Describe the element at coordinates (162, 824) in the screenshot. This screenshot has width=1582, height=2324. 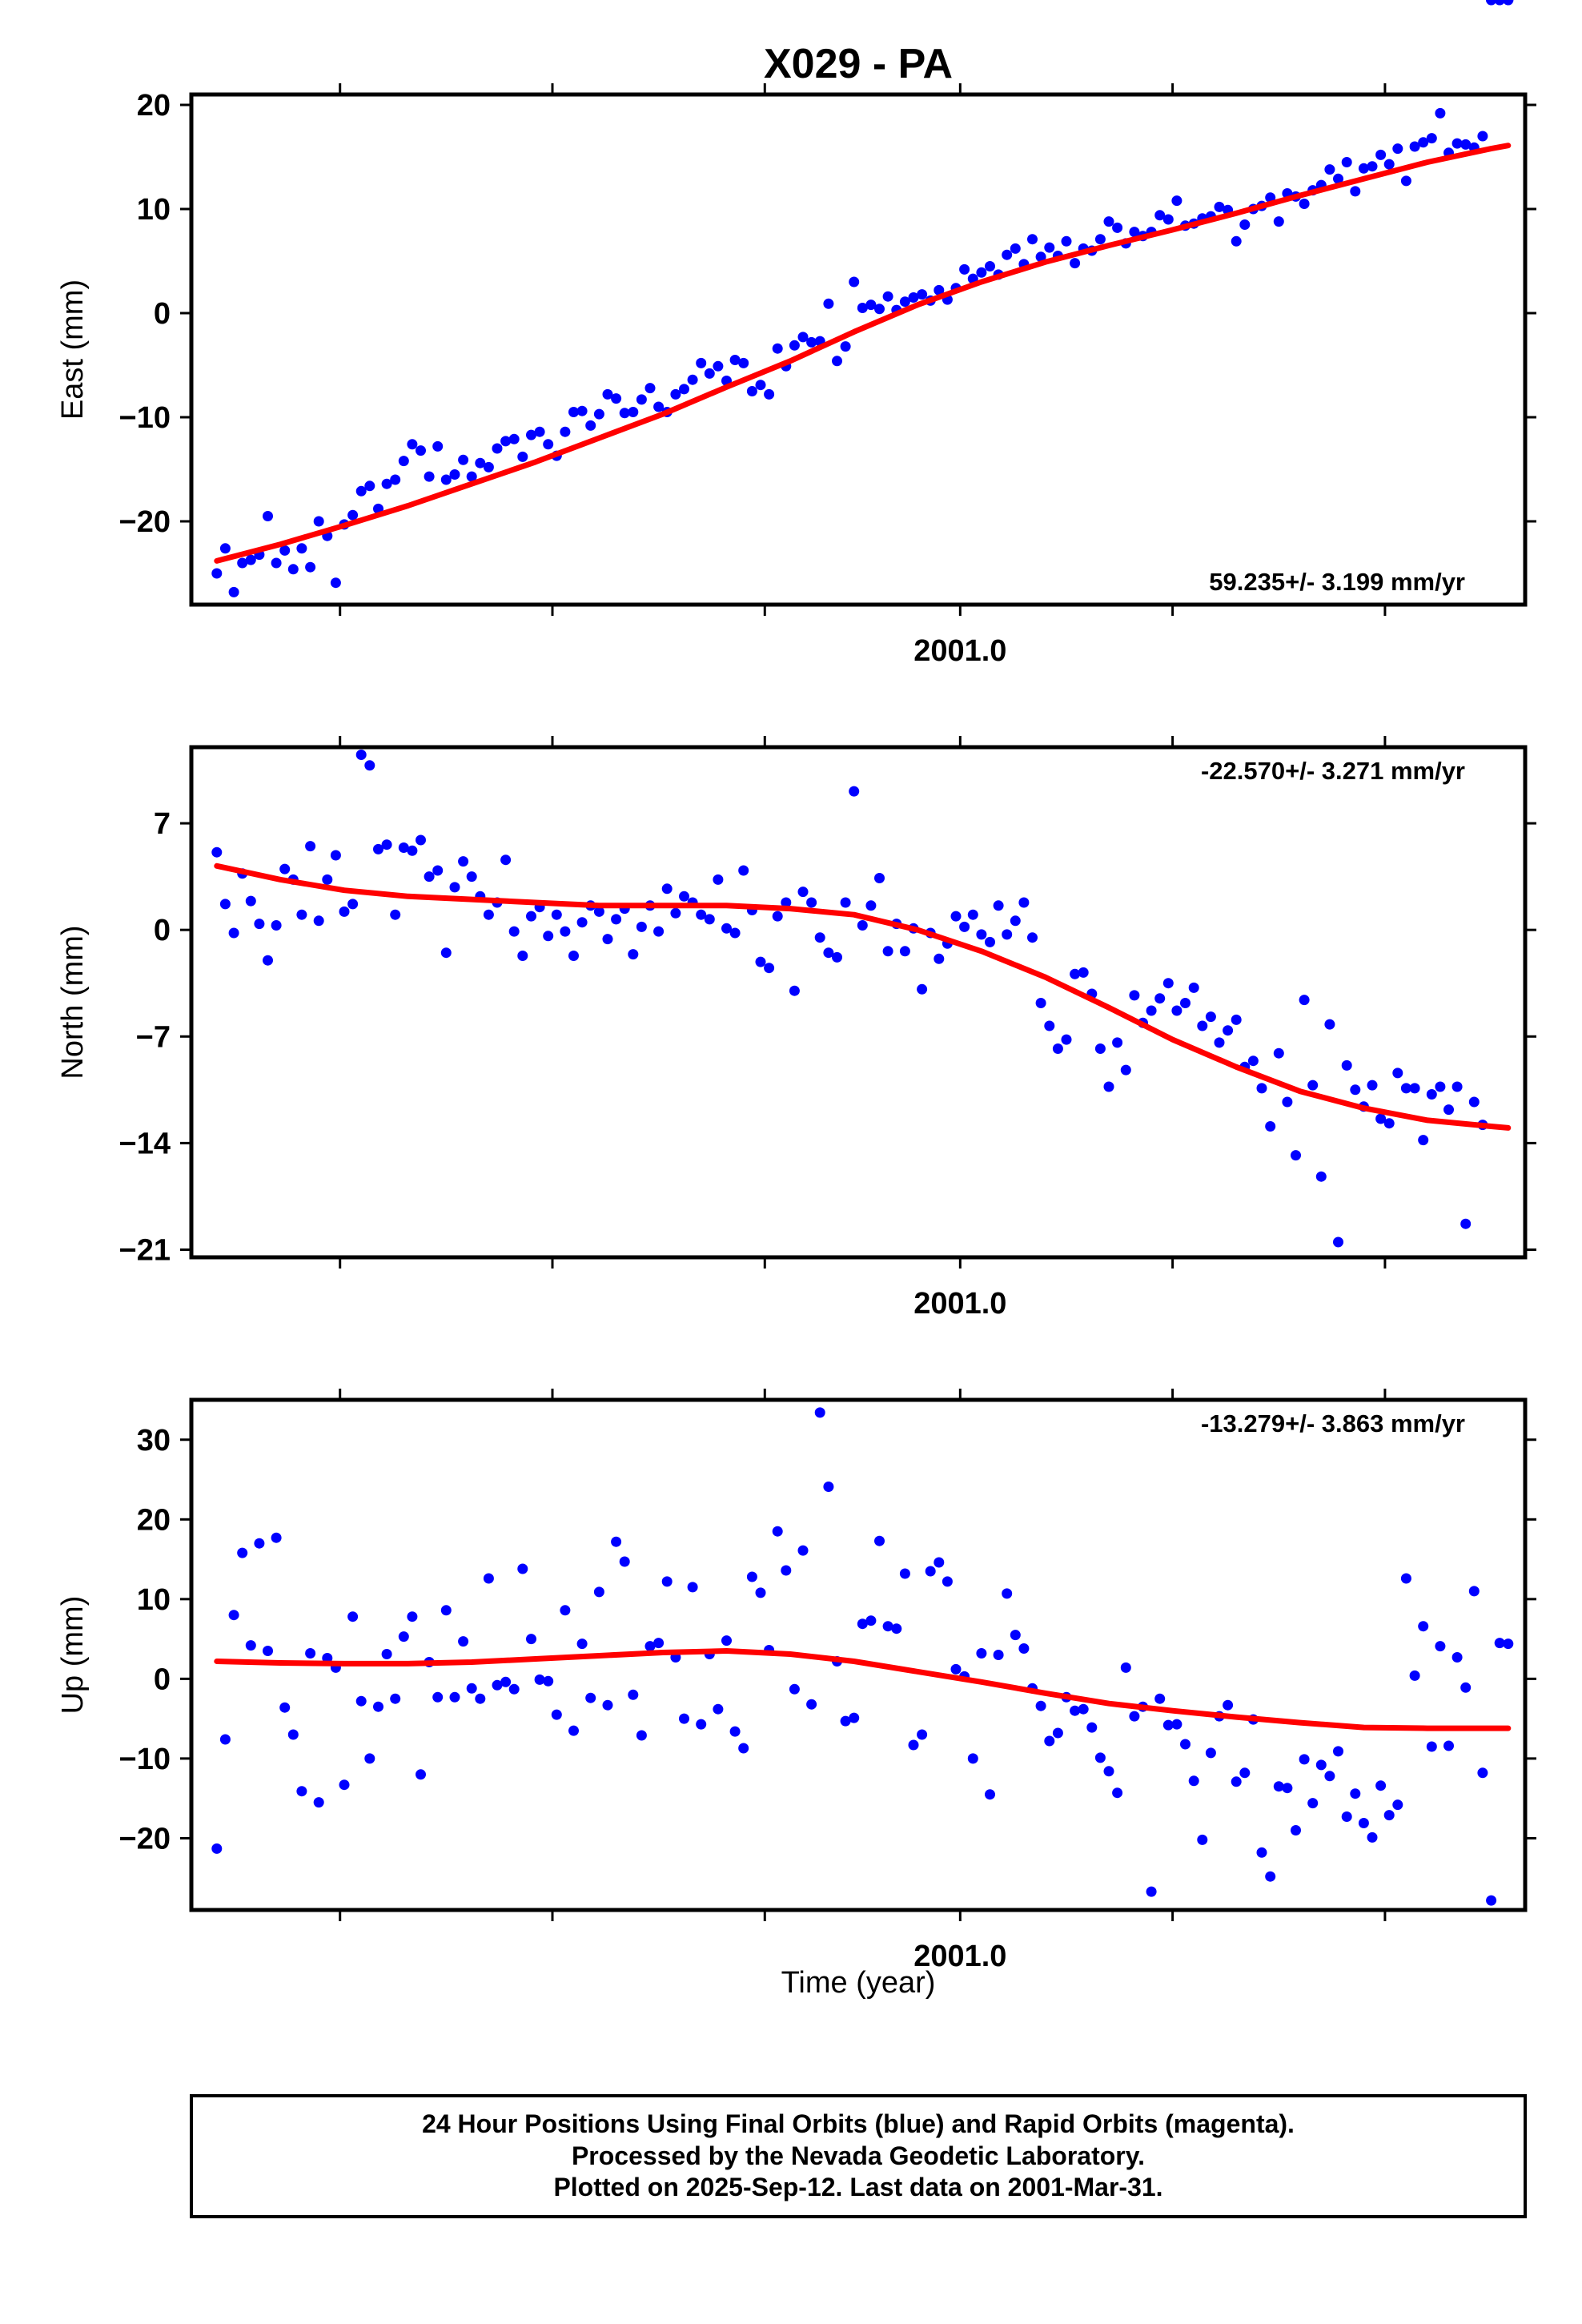
I see `y-tick-label: 7` at that location.